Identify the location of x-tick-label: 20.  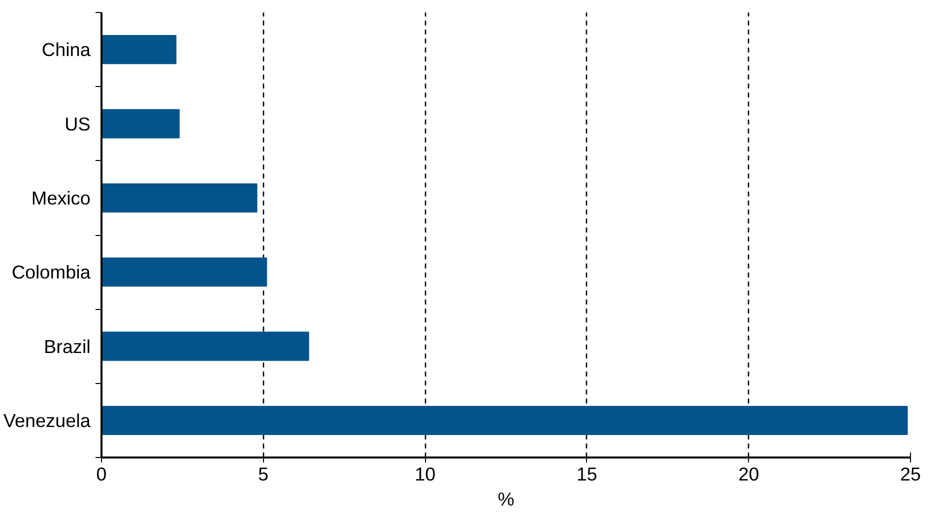
(749, 474).